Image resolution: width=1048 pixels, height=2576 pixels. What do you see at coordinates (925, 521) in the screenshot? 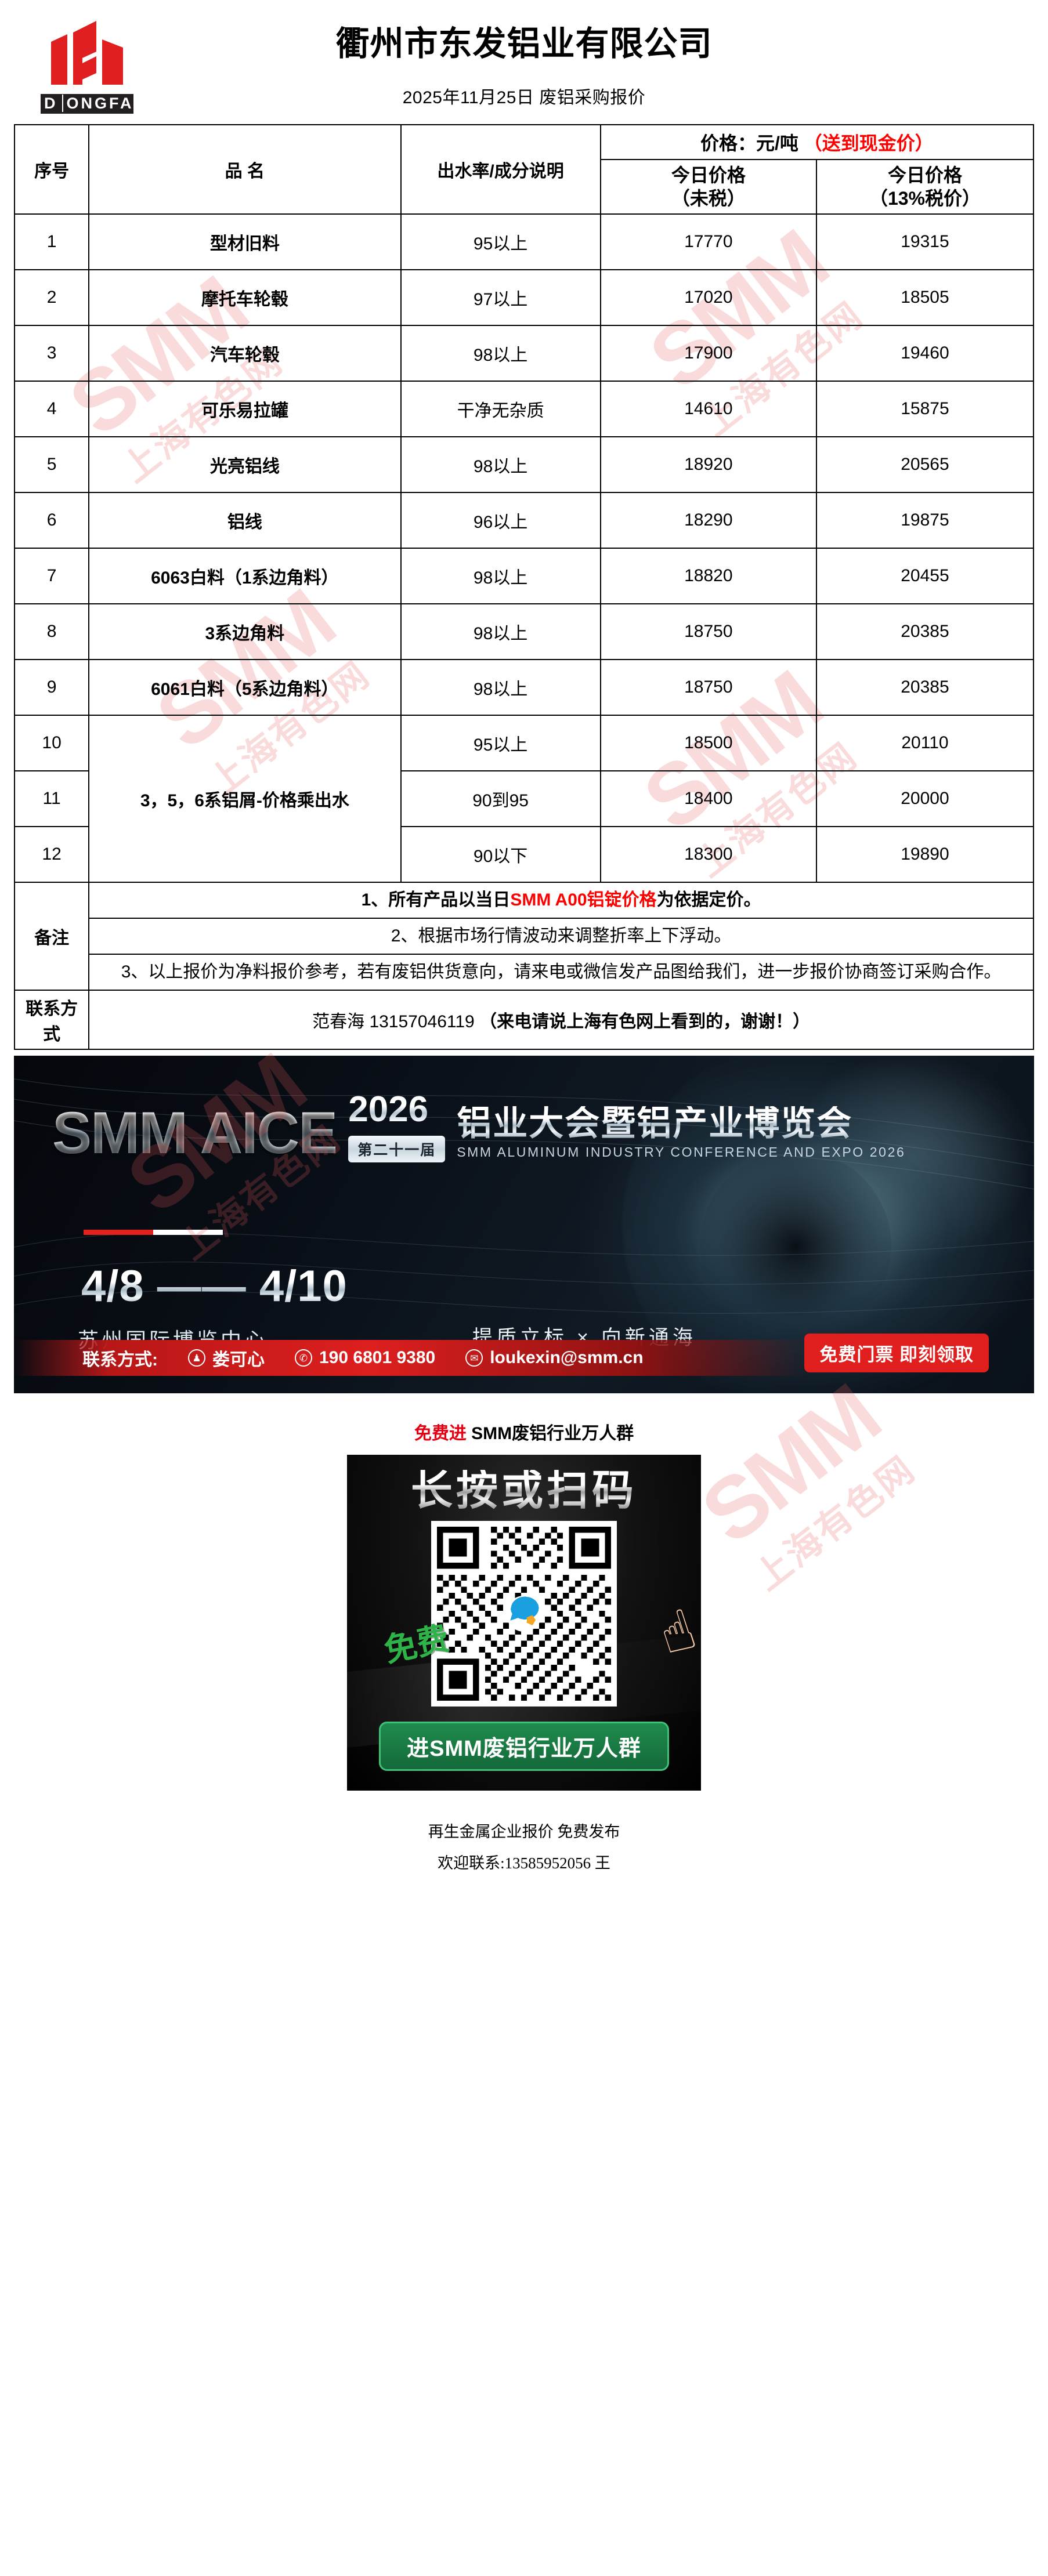
I see `row-price-taxed: 19875` at bounding box center [925, 521].